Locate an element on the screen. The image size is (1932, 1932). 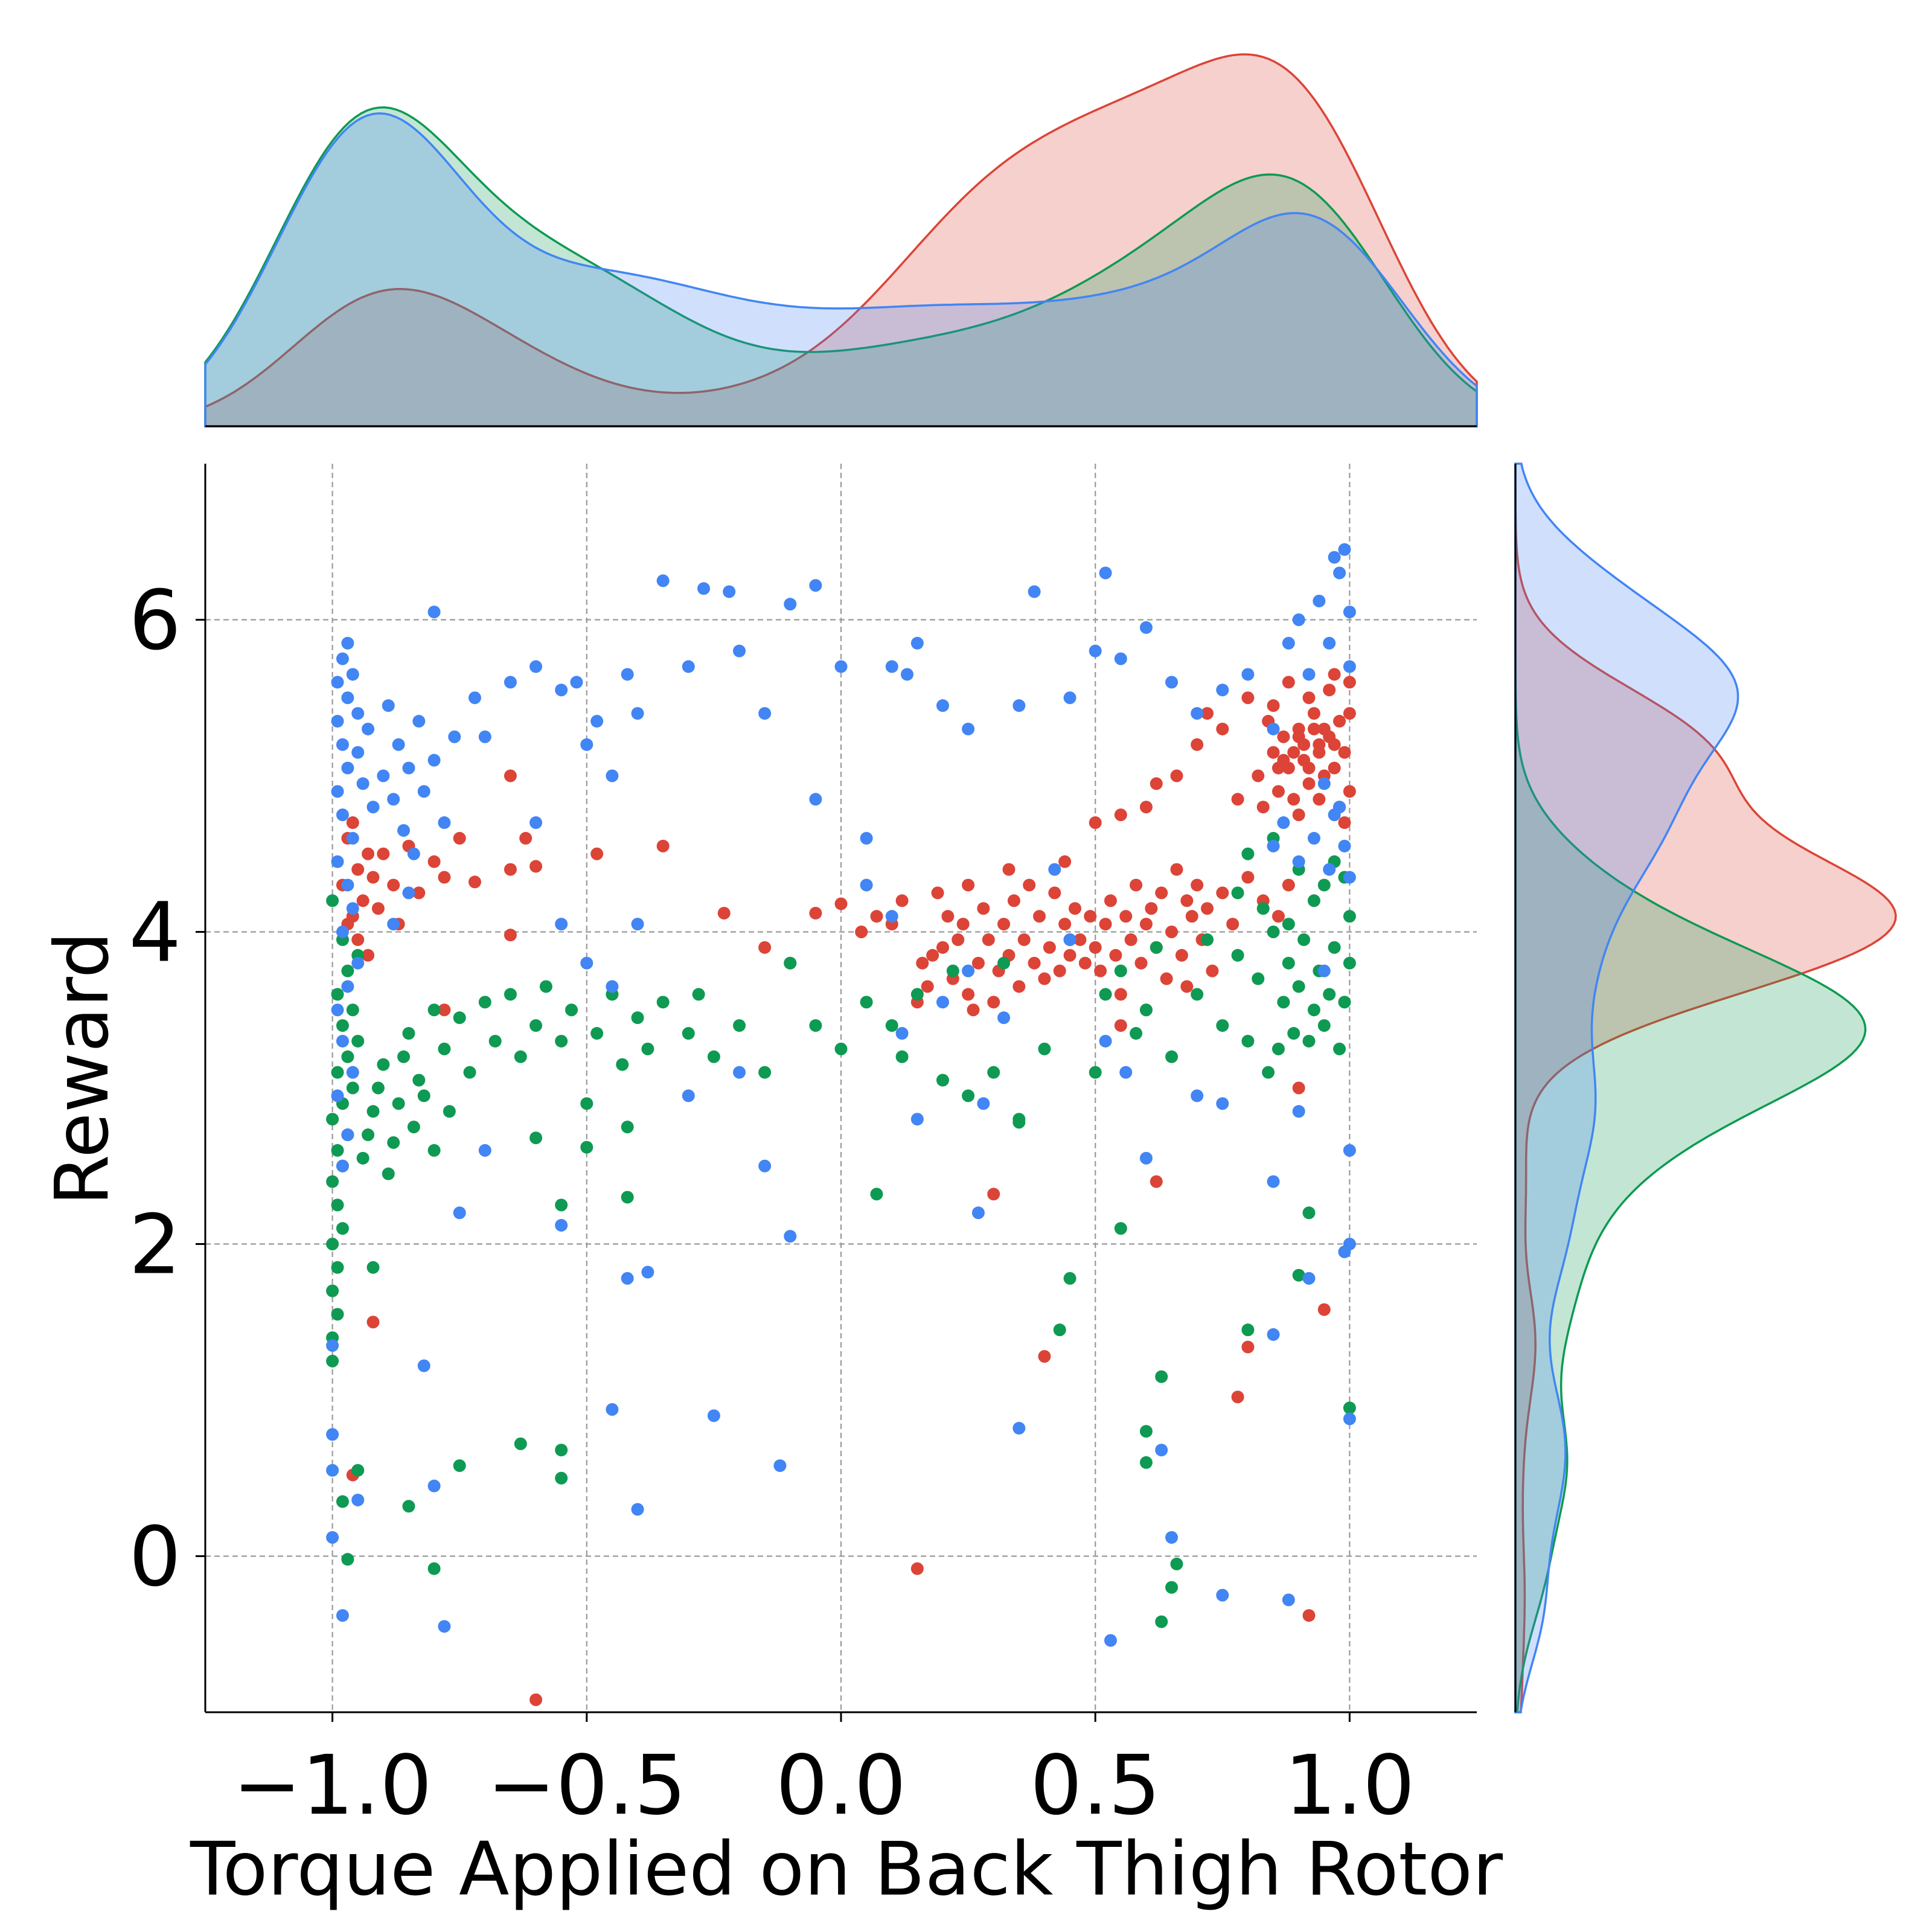
x-tick-label: −0.5 is located at coordinates (586, 1786).